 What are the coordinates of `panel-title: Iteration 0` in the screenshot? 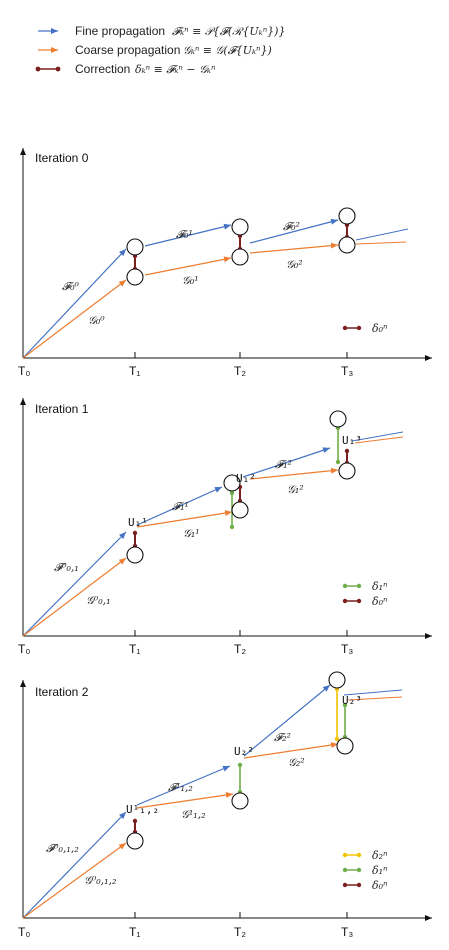 It's located at (62, 158).